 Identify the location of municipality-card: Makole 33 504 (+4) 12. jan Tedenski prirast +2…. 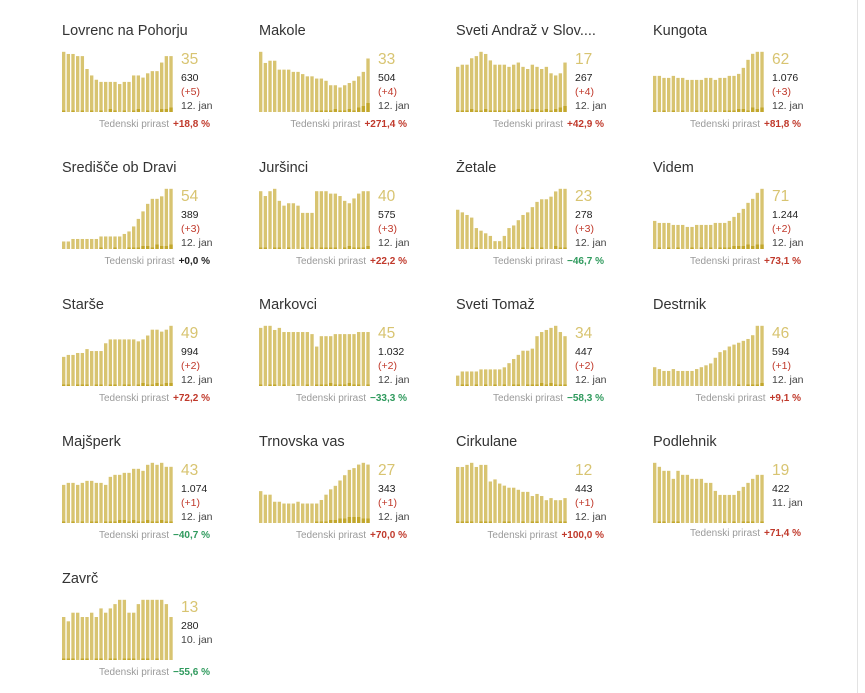
(354, 65).